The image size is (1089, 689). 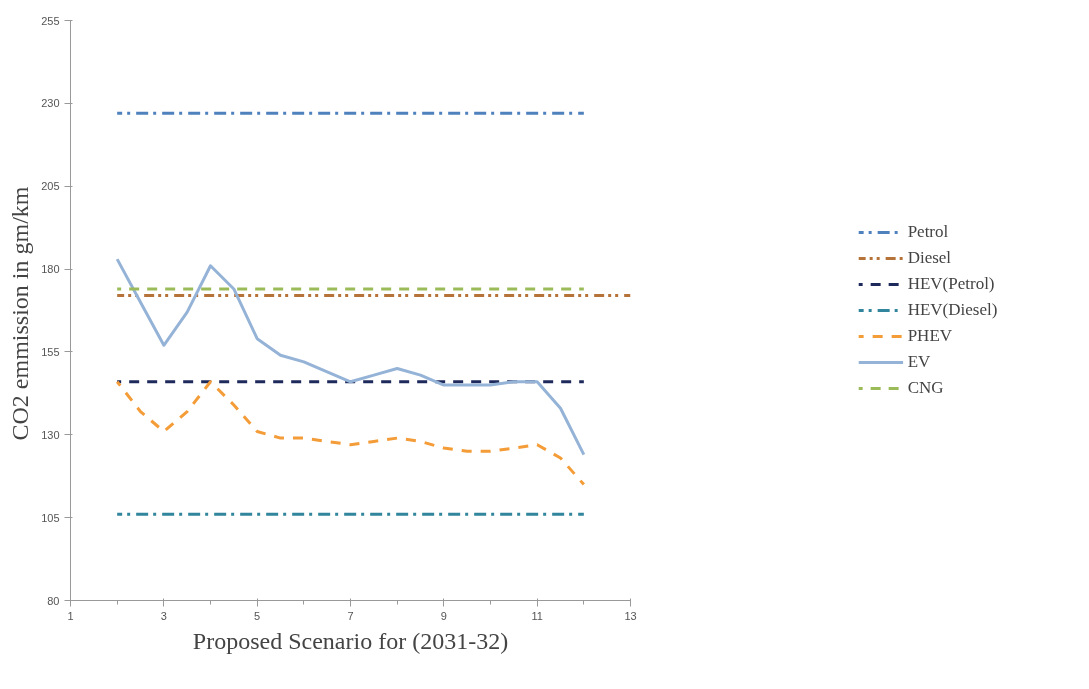 What do you see at coordinates (630, 615) in the screenshot?
I see `x-tick-label: 13` at bounding box center [630, 615].